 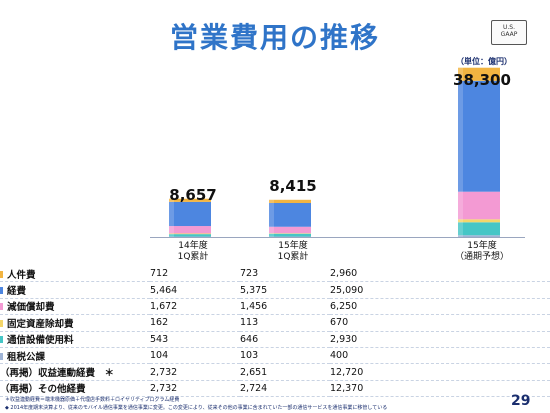 I want to click on value-cell: 670, so click(x=440, y=323).